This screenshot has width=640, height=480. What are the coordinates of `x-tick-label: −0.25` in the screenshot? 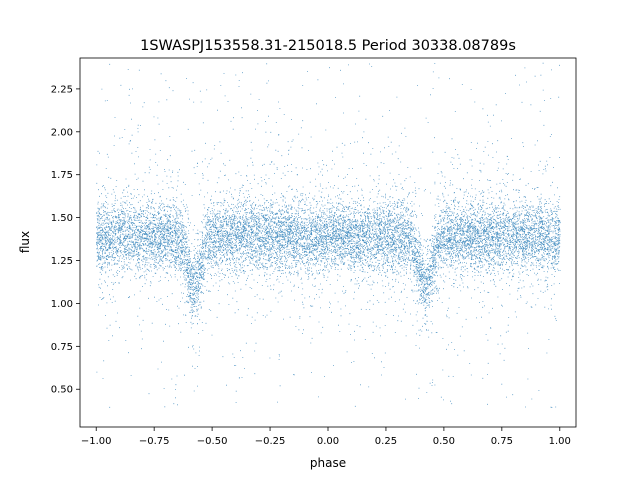 It's located at (270, 441).